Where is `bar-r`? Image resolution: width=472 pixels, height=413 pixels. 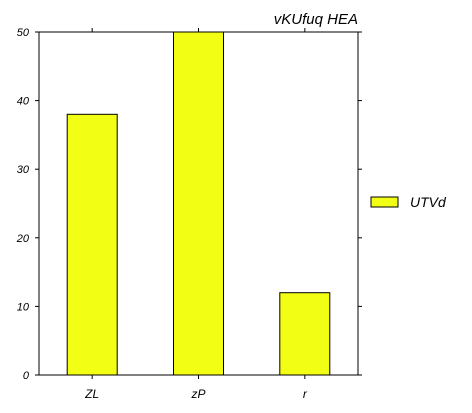 bar-r is located at coordinates (305, 334).